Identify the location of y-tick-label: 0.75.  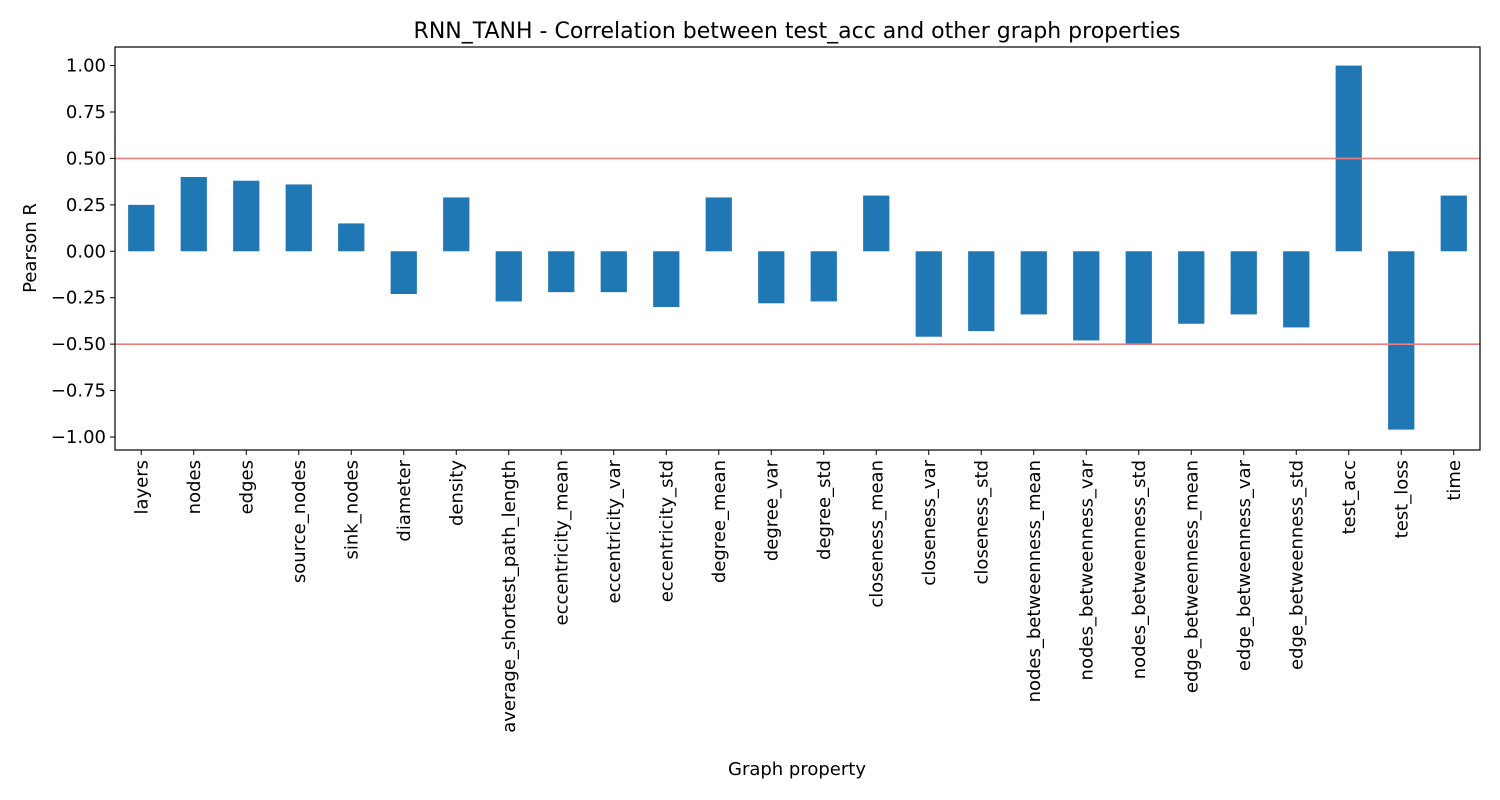
(86, 112).